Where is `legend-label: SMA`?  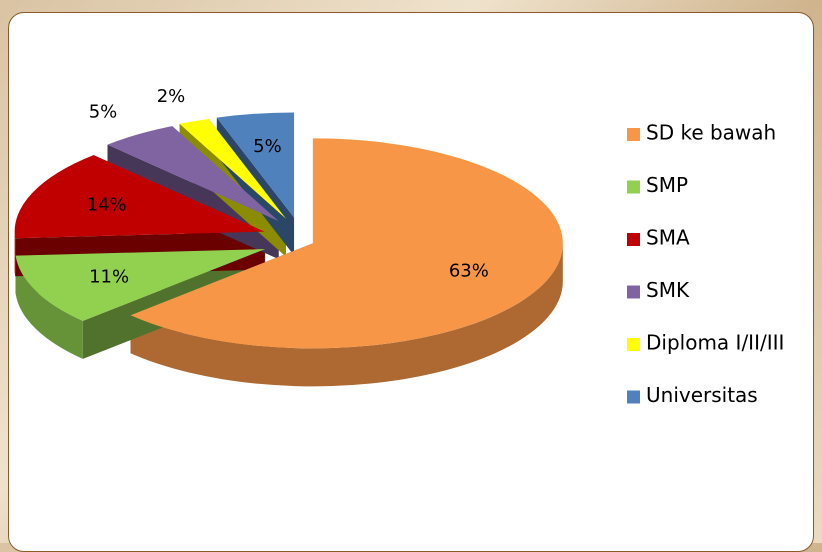 legend-label: SMA is located at coordinates (668, 238).